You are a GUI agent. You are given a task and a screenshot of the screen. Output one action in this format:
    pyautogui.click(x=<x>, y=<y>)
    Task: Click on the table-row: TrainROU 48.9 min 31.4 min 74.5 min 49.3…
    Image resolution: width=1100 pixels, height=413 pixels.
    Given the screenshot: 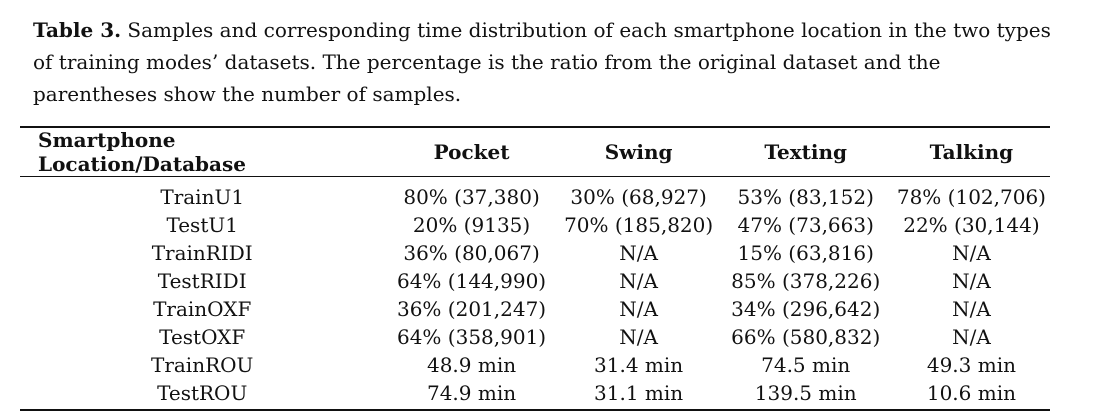 What is the action you would take?
    pyautogui.click(x=535, y=365)
    